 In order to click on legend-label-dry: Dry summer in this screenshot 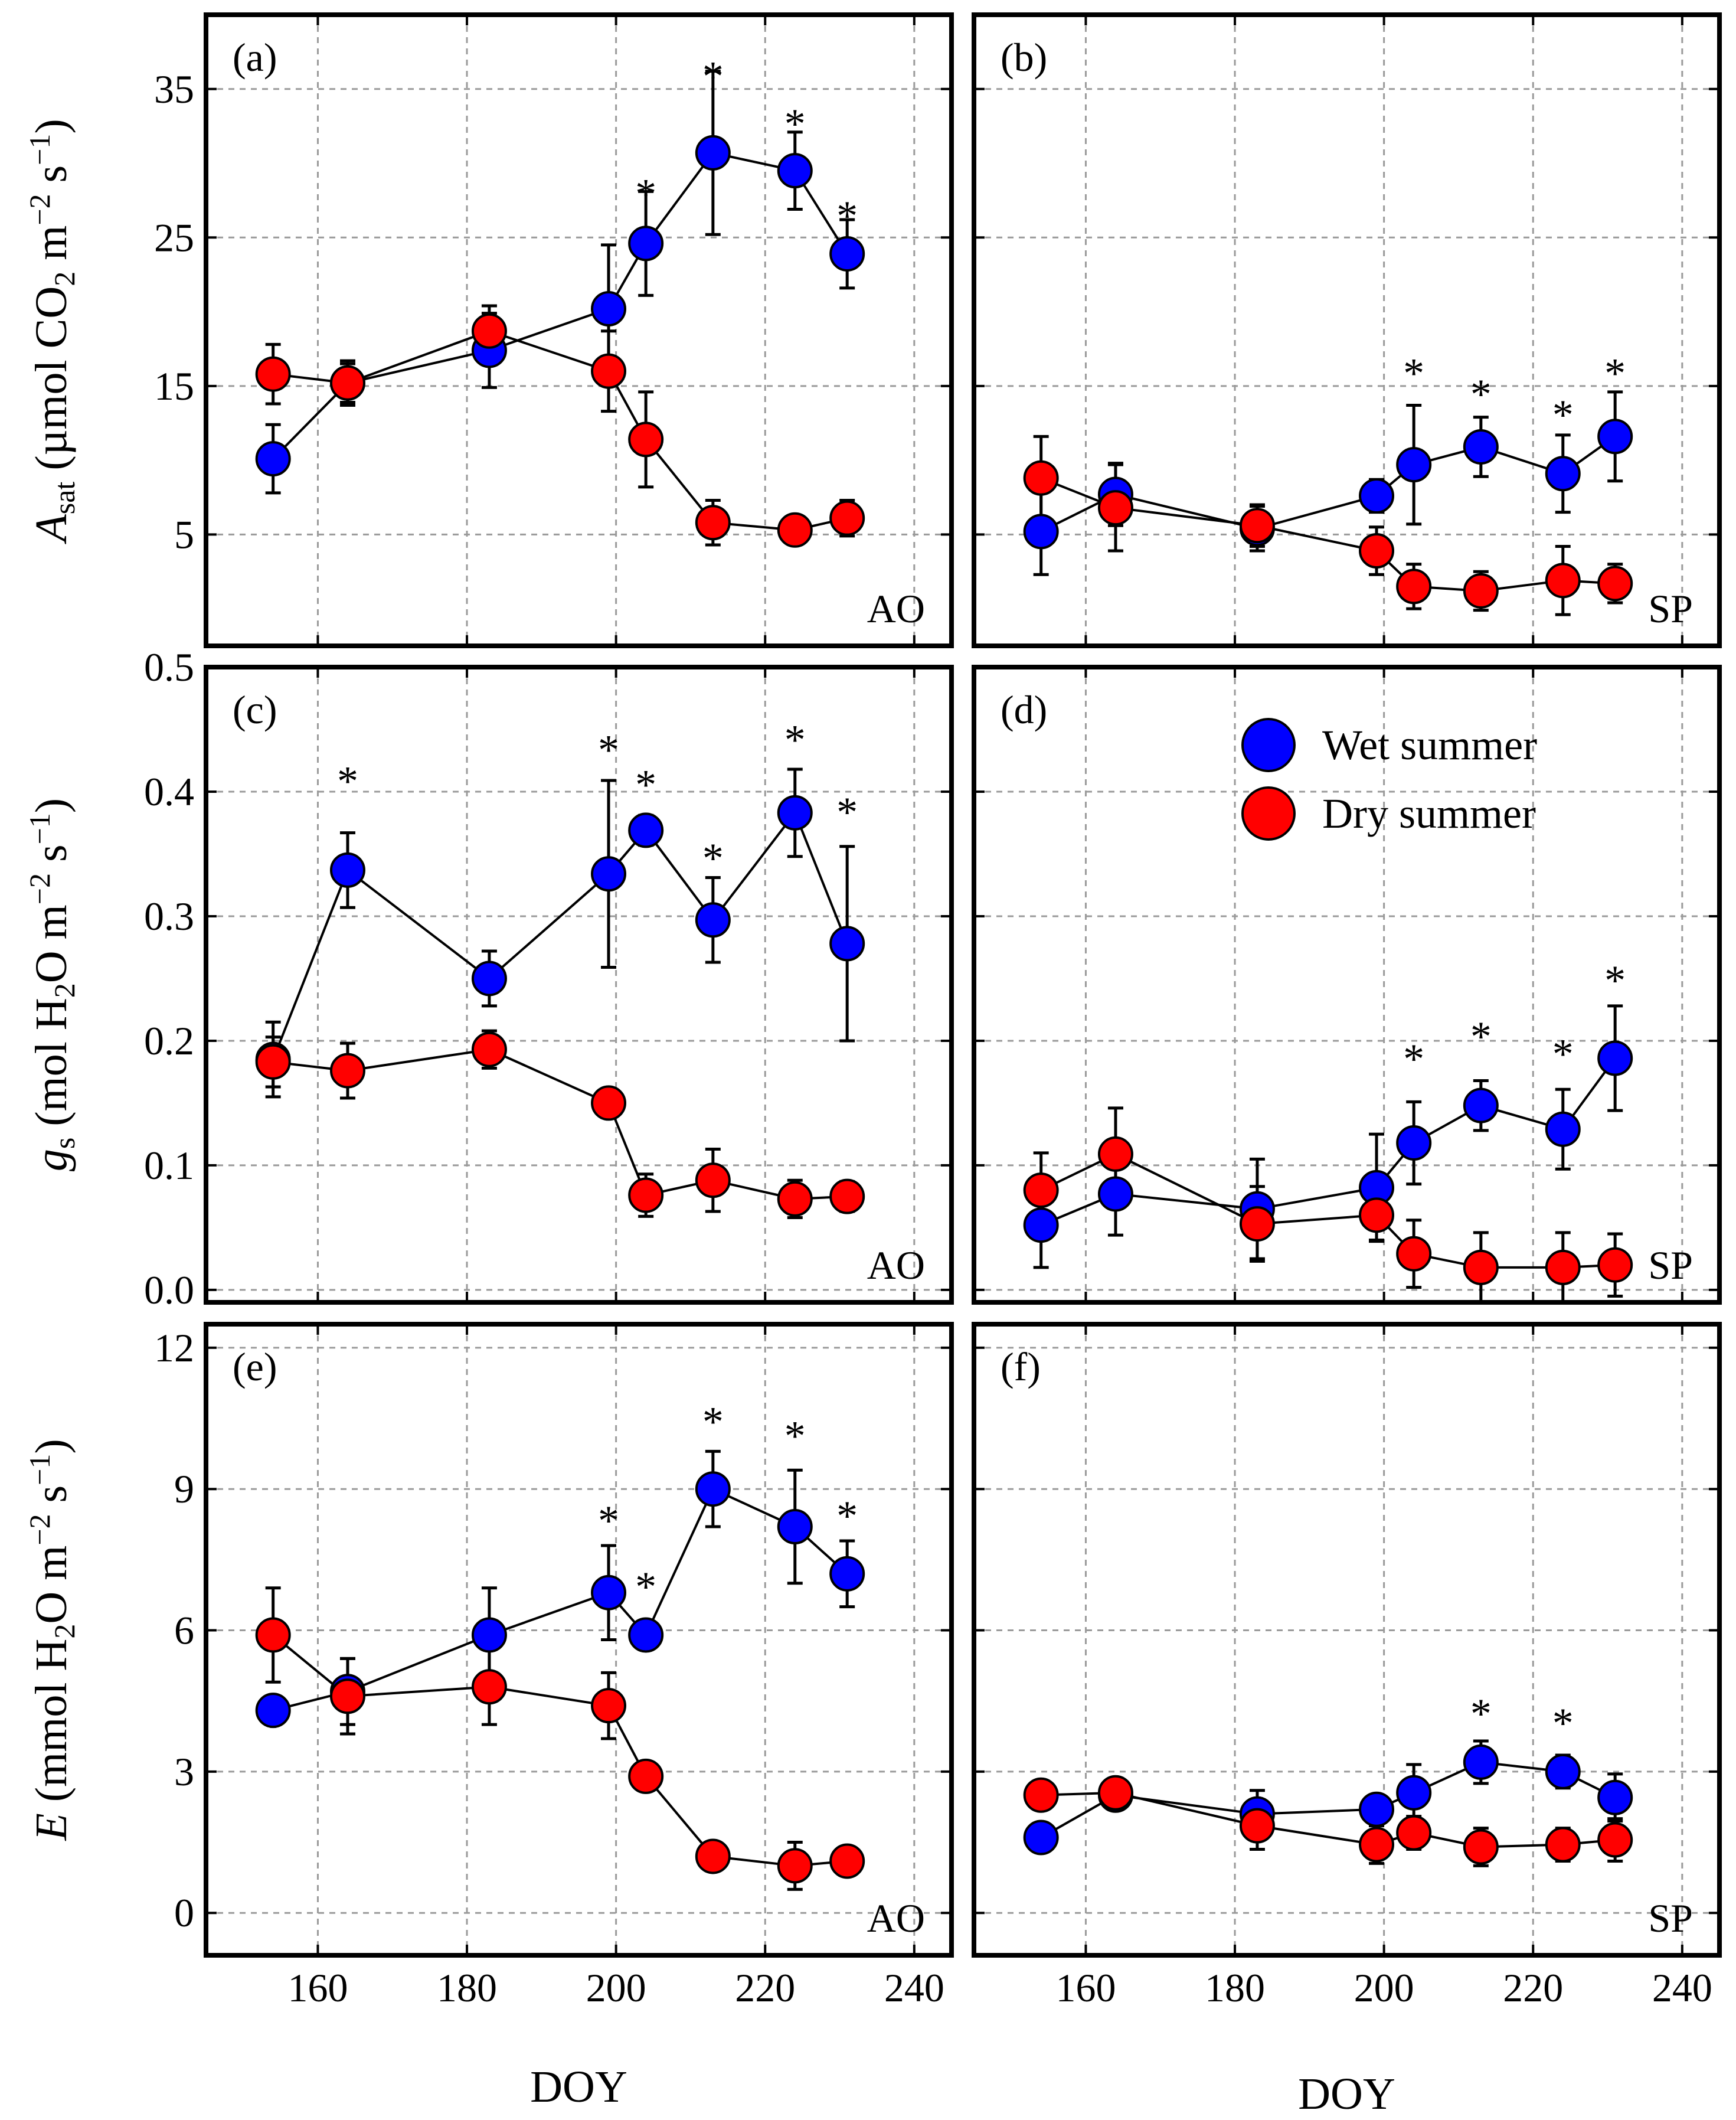, I will do `click(1429, 813)`.